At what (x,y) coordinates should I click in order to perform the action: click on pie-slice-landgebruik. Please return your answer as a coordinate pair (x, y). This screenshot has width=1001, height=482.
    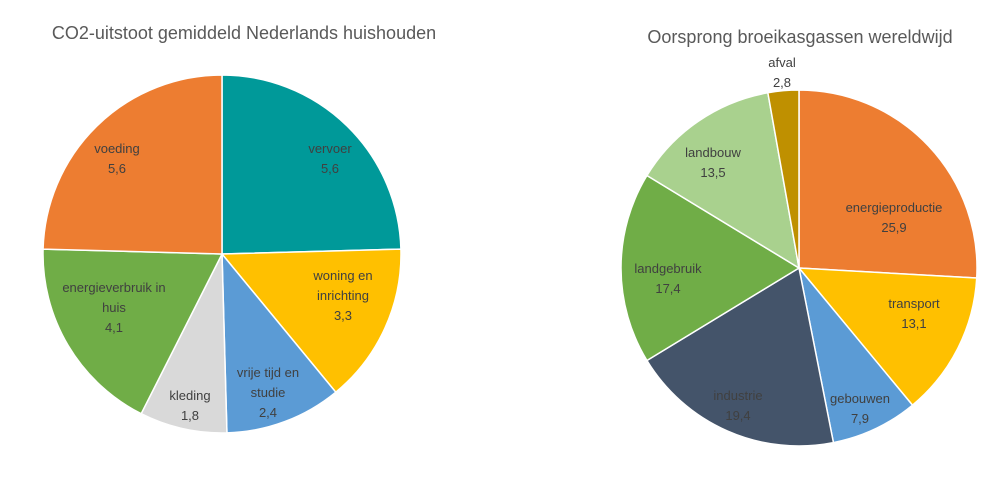
    Looking at the image, I should click on (710, 268).